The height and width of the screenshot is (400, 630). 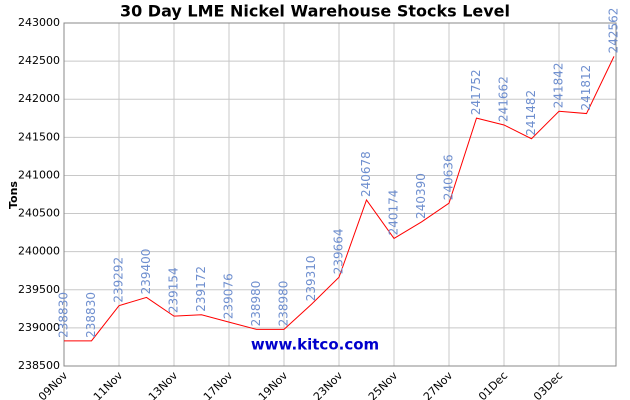 What do you see at coordinates (586, 88) in the screenshot?
I see `data-label: 241812` at bounding box center [586, 88].